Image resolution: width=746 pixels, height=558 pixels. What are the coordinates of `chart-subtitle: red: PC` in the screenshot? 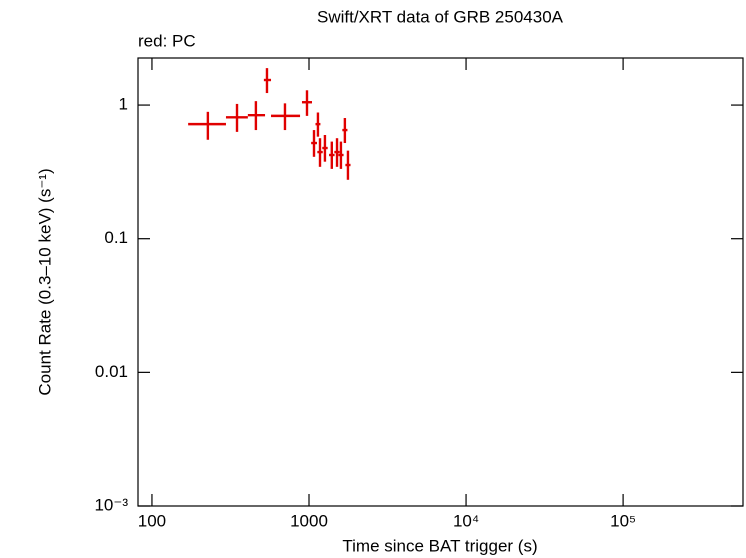 It's located at (167, 40).